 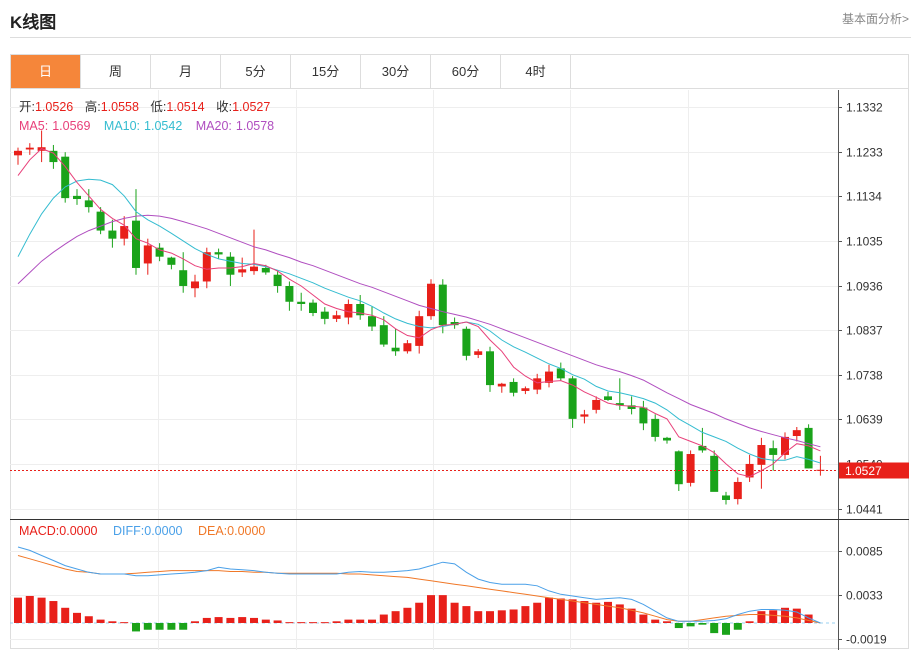 What do you see at coordinates (46, 71) in the screenshot?
I see `tab-day: 日` at bounding box center [46, 71].